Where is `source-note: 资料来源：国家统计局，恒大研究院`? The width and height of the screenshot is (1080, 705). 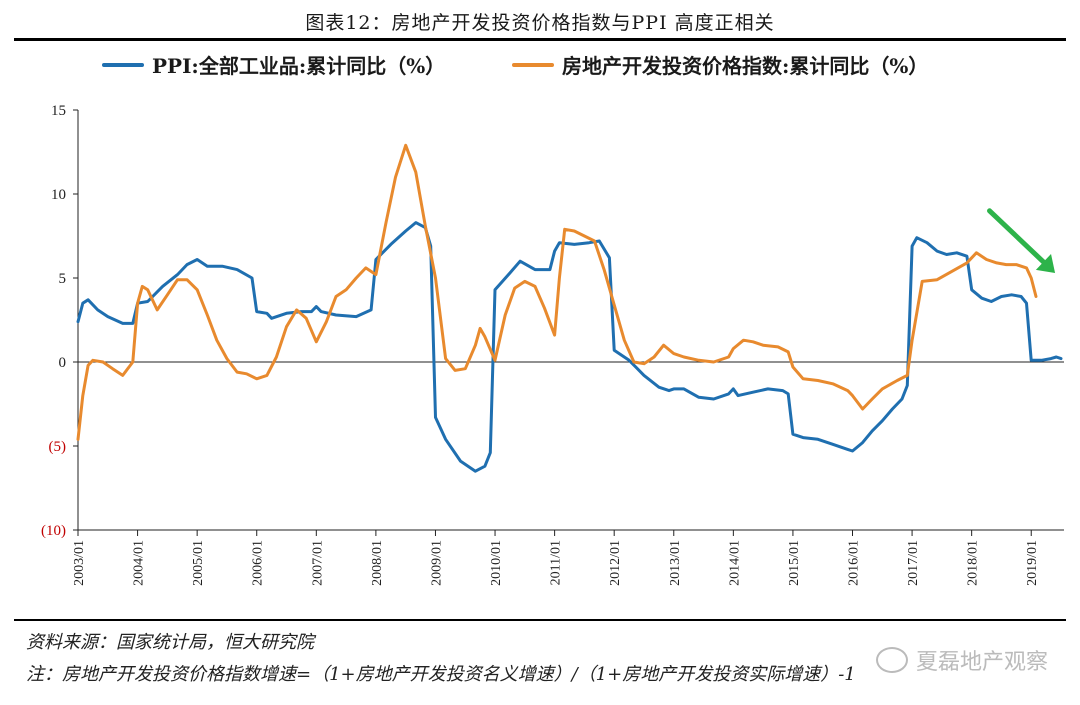
source-note: 资料来源：国家统计局，恒大研究院 is located at coordinates (170, 642).